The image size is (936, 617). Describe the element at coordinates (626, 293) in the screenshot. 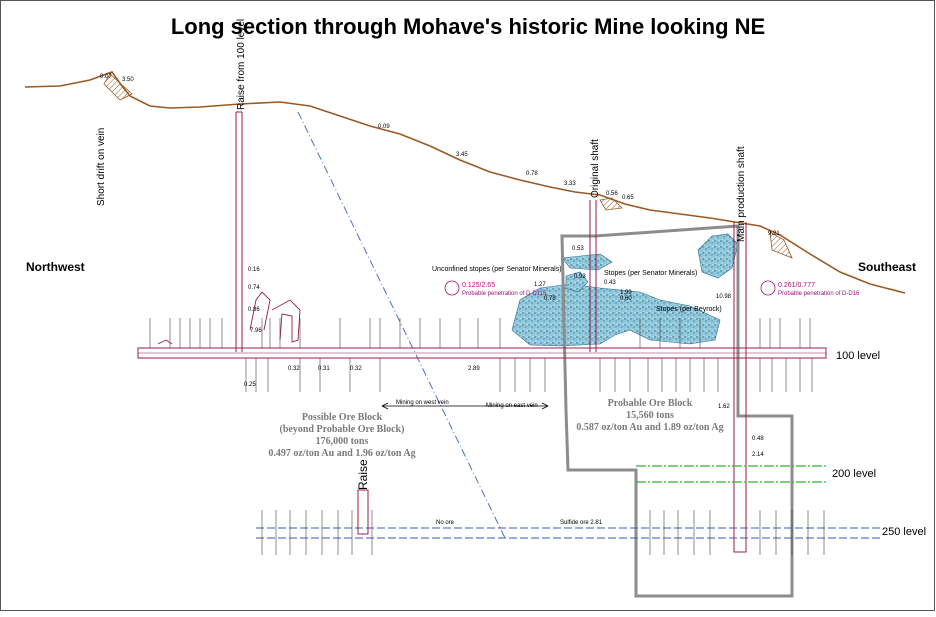

I see `drift-value: 1.99` at that location.